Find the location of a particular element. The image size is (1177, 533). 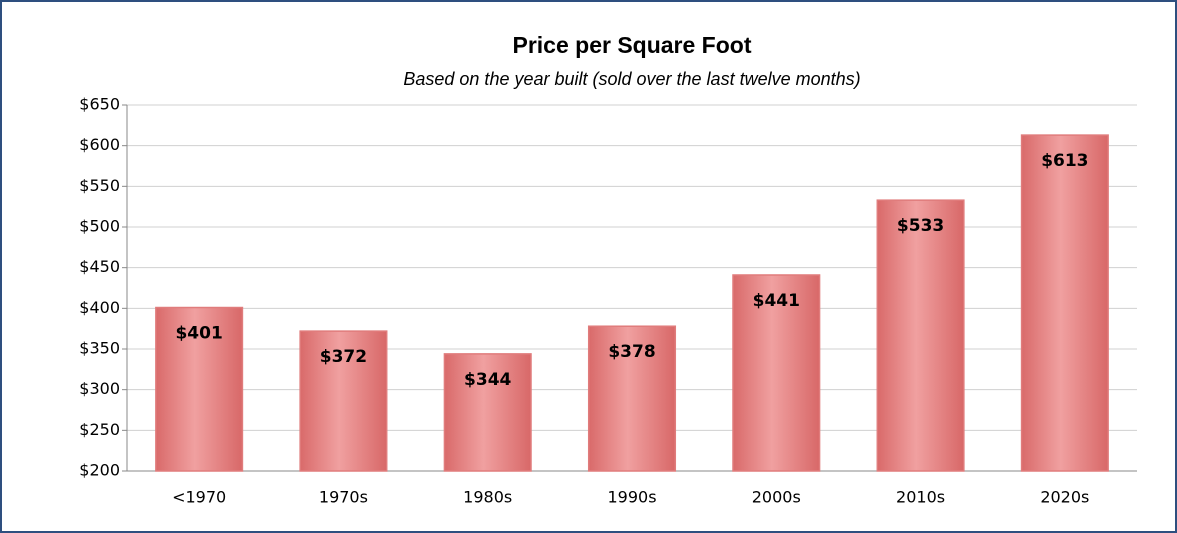

data-label: $401 is located at coordinates (198, 334).